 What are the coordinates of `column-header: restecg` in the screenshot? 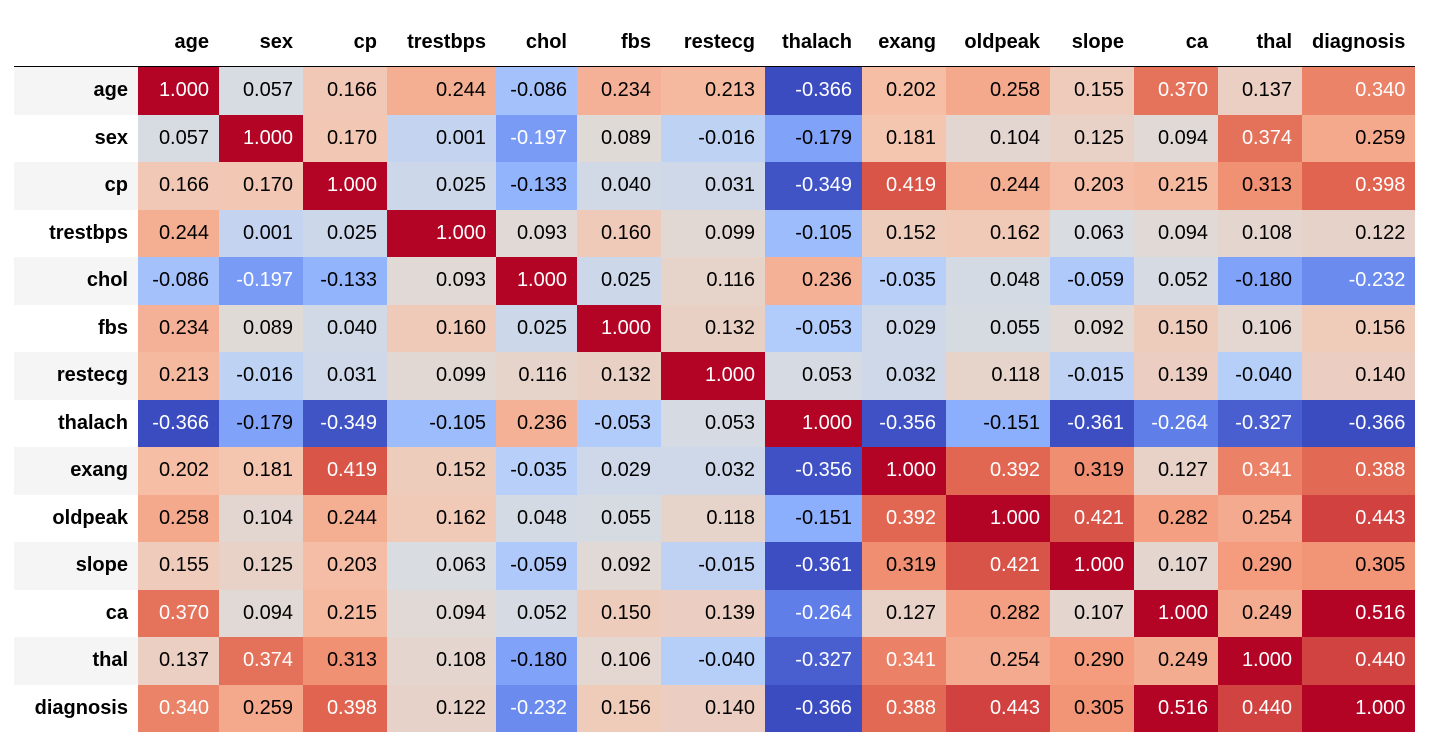 It's located at (713, 43).